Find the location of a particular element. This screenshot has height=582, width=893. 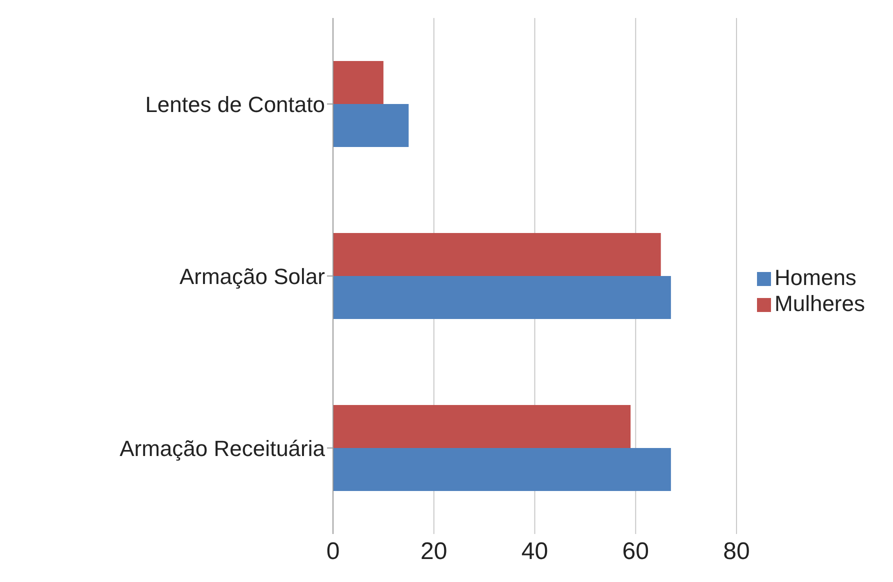

y-tick-label: Armação Solar is located at coordinates (252, 276).